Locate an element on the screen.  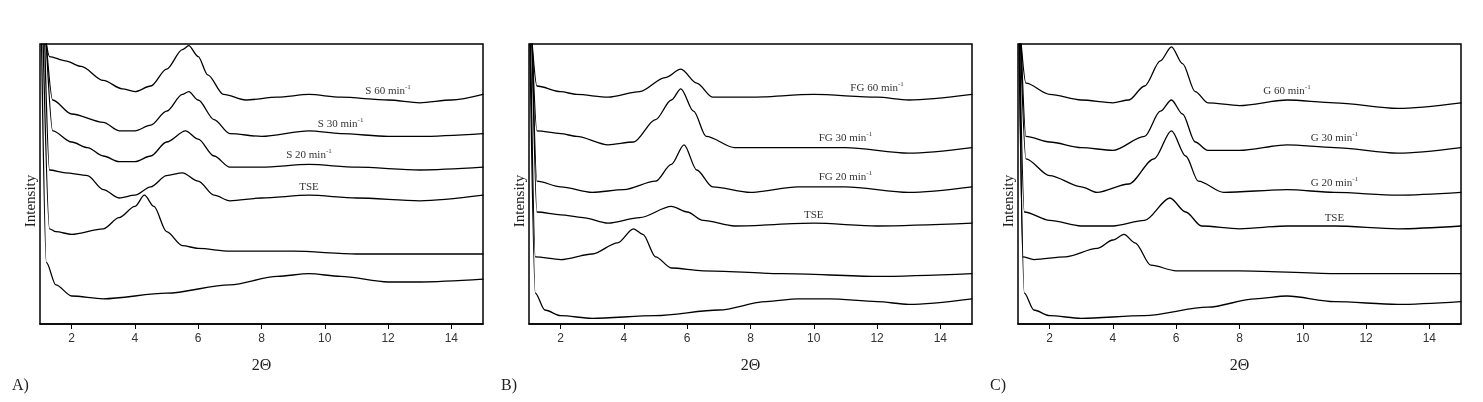
text: C) is located at coordinates (998, 384).